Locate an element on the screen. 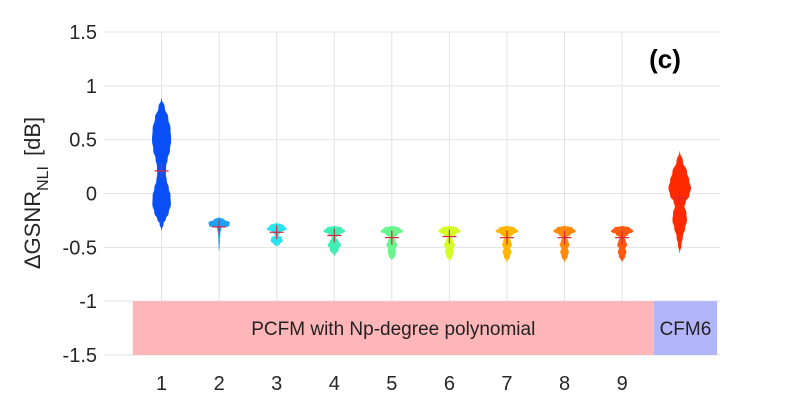  band-label-0: PCFM with Np-degree polynomial is located at coordinates (393, 329).